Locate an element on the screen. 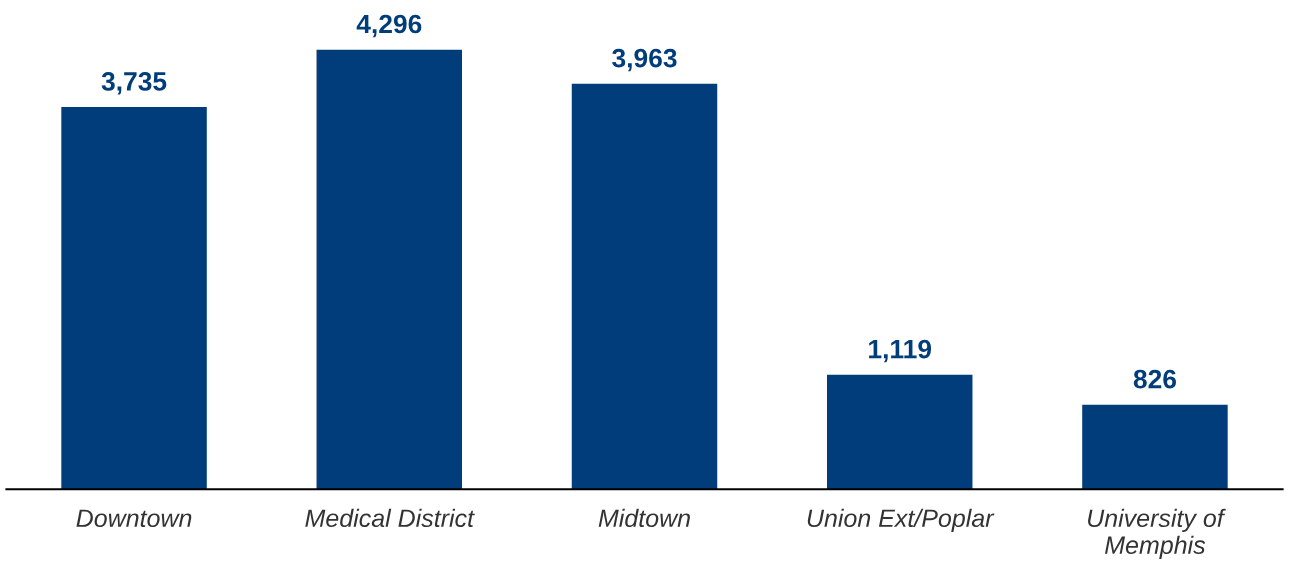 The width and height of the screenshot is (1289, 577). x-tick-label: Union Ext/Poplar is located at coordinates (901, 520).